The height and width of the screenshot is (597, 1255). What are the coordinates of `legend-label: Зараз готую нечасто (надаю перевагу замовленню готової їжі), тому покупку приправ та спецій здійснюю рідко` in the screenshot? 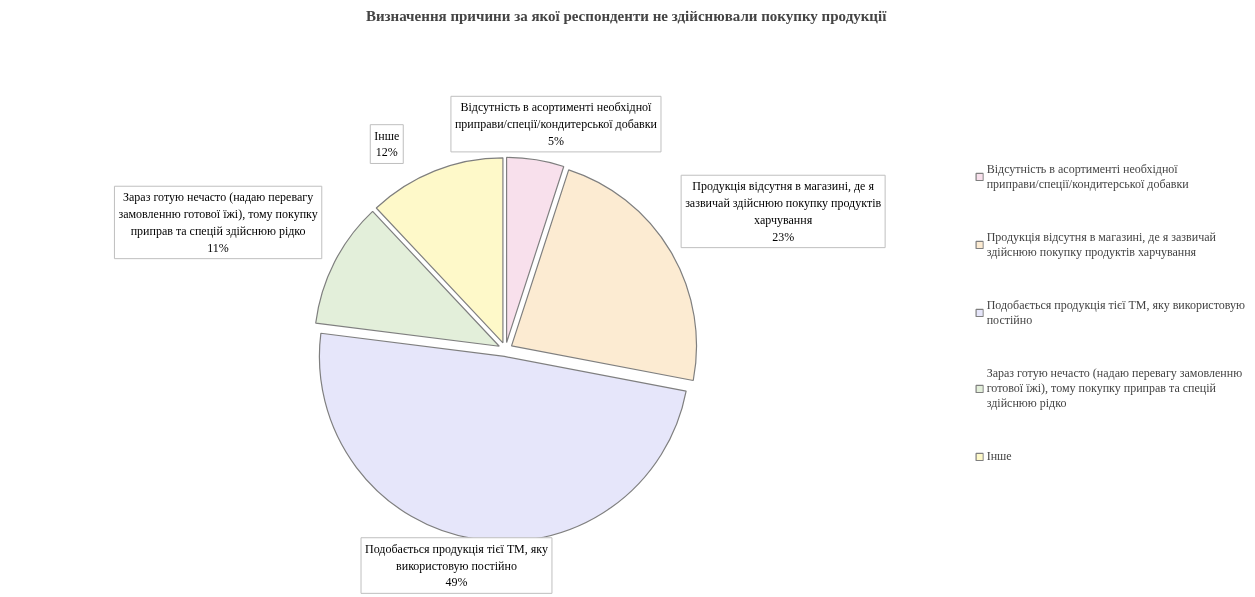 It's located at (1114, 388).